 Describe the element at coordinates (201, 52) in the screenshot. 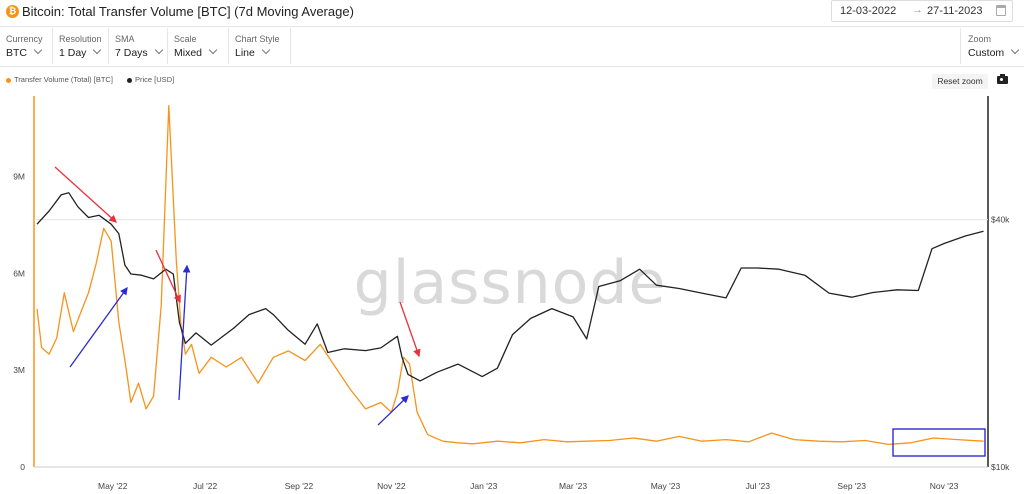

I see `scale-value: Mixed` at that location.